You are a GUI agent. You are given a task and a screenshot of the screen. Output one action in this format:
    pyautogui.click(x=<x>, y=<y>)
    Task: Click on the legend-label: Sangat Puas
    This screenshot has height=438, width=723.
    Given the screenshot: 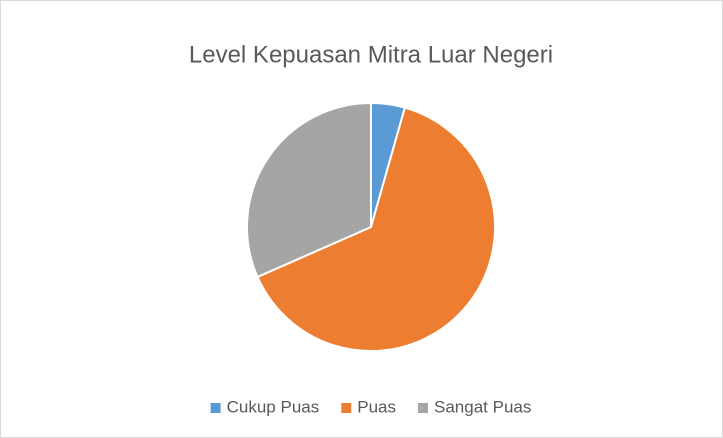 What is the action you would take?
    pyautogui.click(x=482, y=406)
    